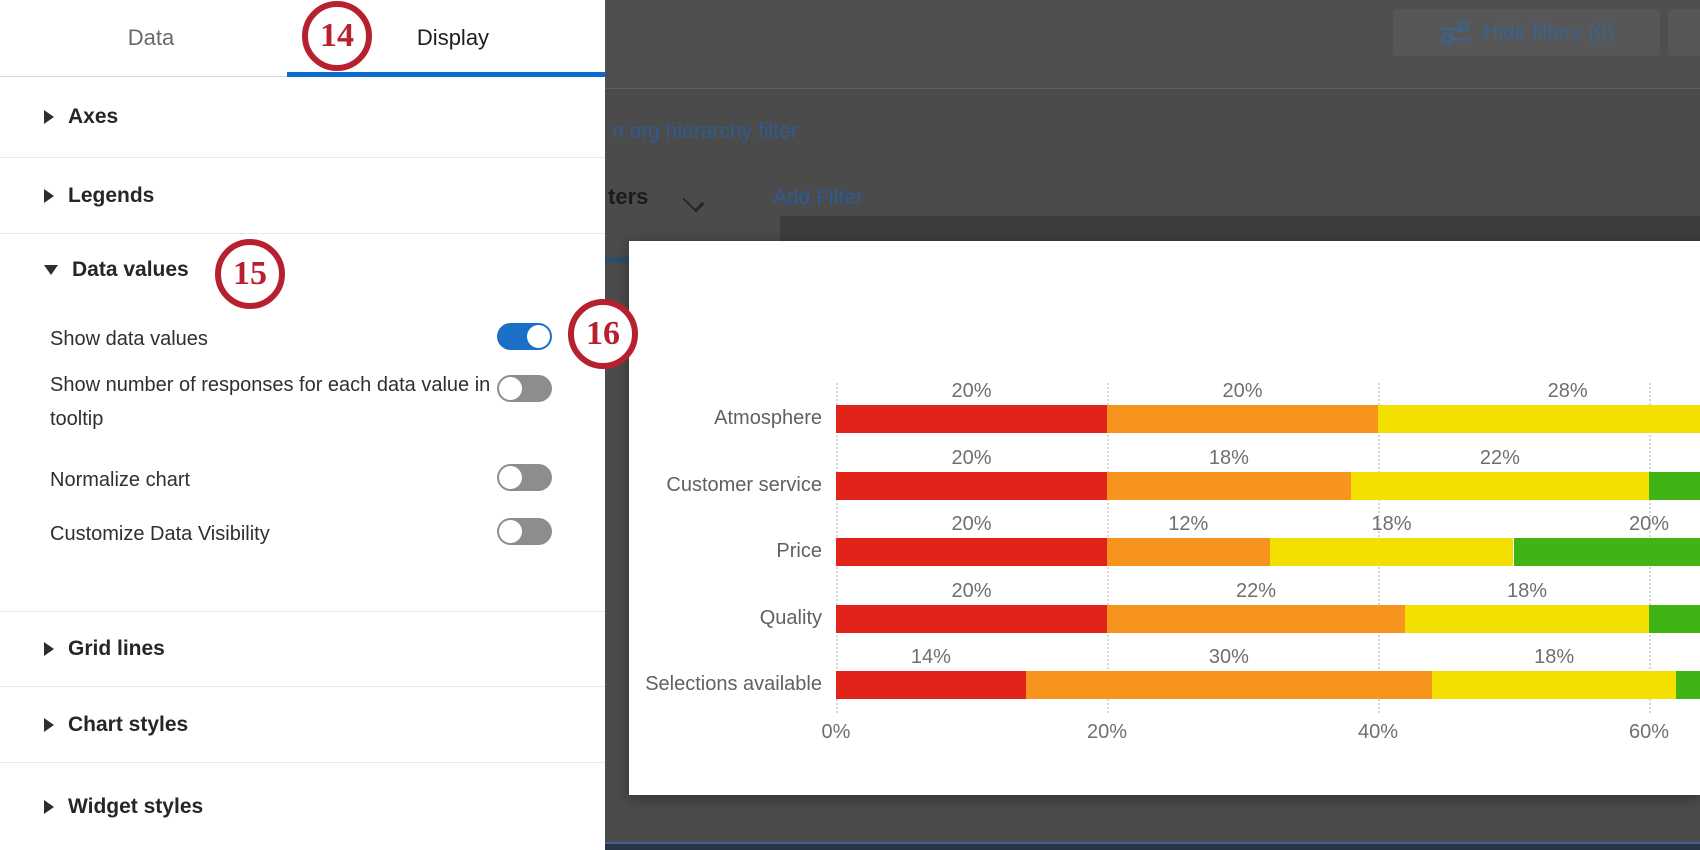 The width and height of the screenshot is (1700, 850). I want to click on toggle-normalize-chart, so click(524, 477).